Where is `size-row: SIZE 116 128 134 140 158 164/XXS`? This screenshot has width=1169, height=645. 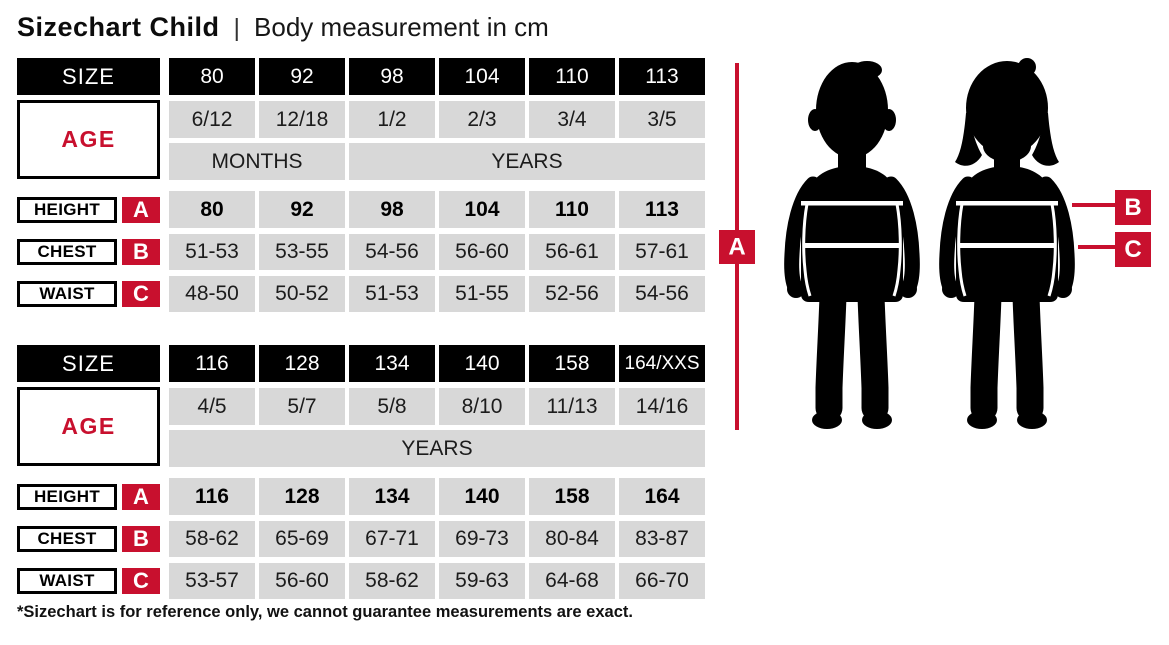
size-row: SIZE 116 128 134 140 158 164/XXS is located at coordinates (362, 363).